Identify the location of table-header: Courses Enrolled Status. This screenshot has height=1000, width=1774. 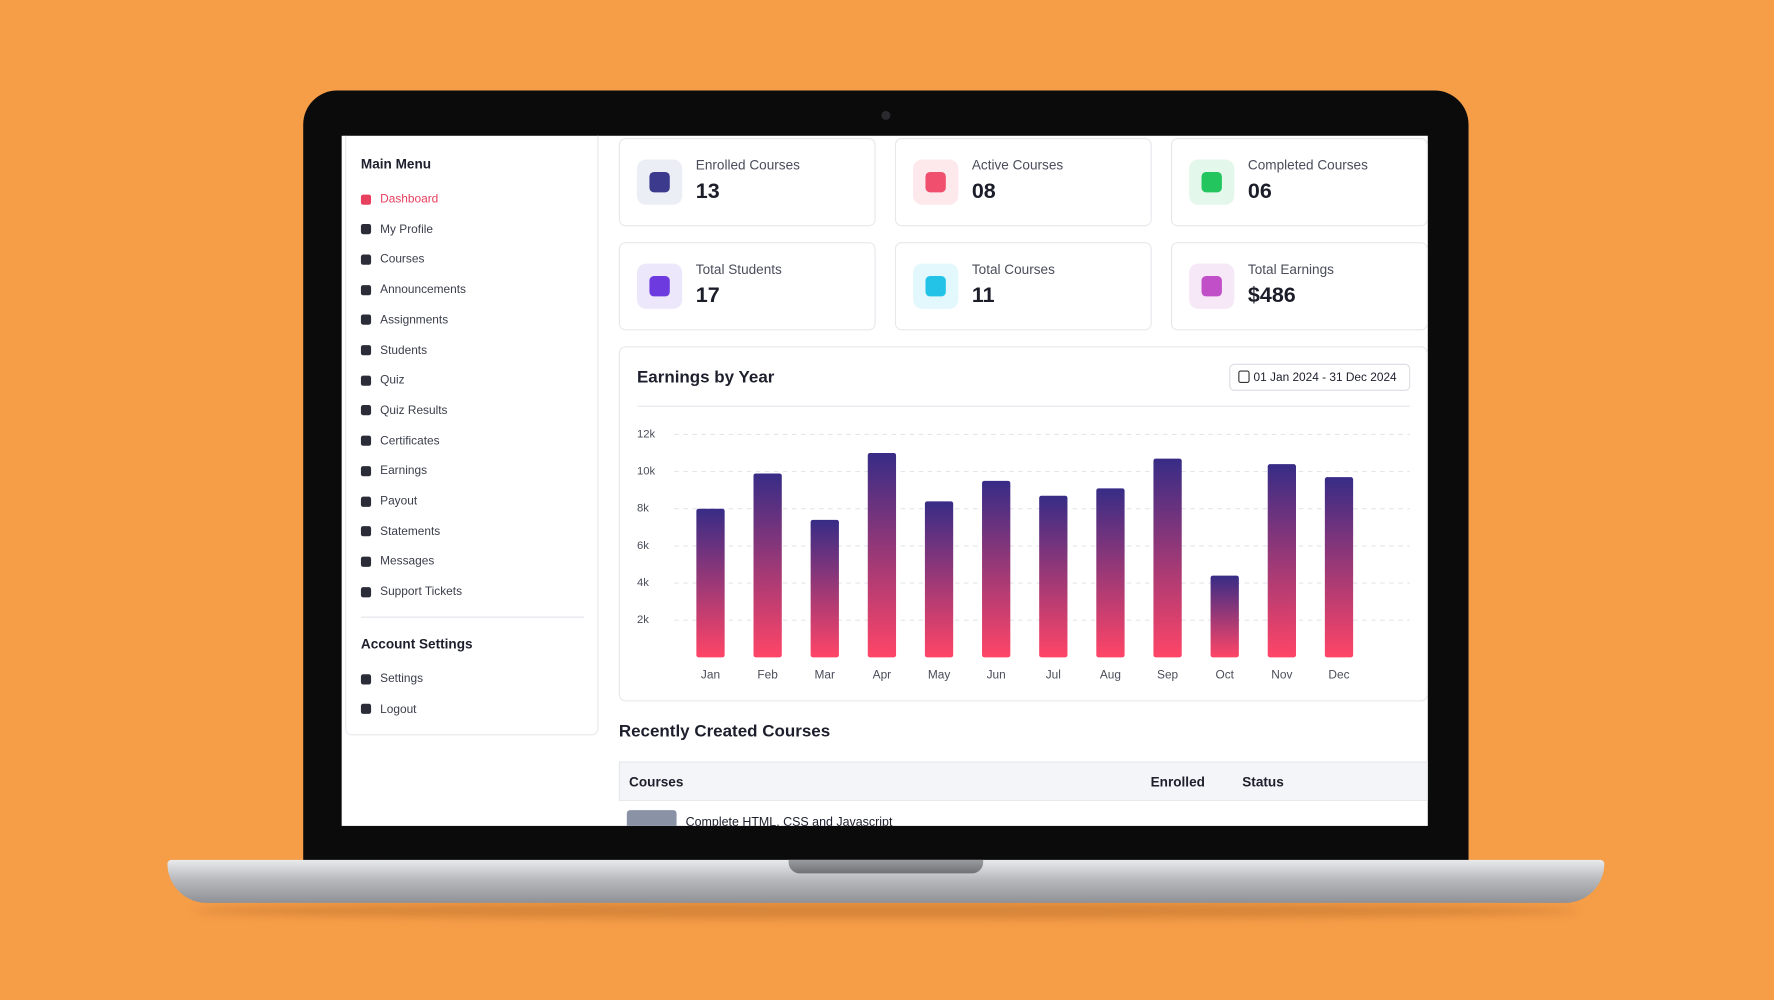
(1023, 781).